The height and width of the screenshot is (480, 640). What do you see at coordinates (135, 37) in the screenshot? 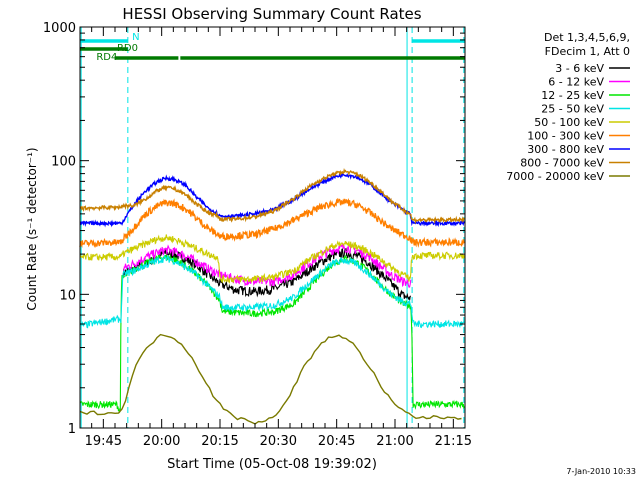
I see `flag-label-n: N` at bounding box center [135, 37].